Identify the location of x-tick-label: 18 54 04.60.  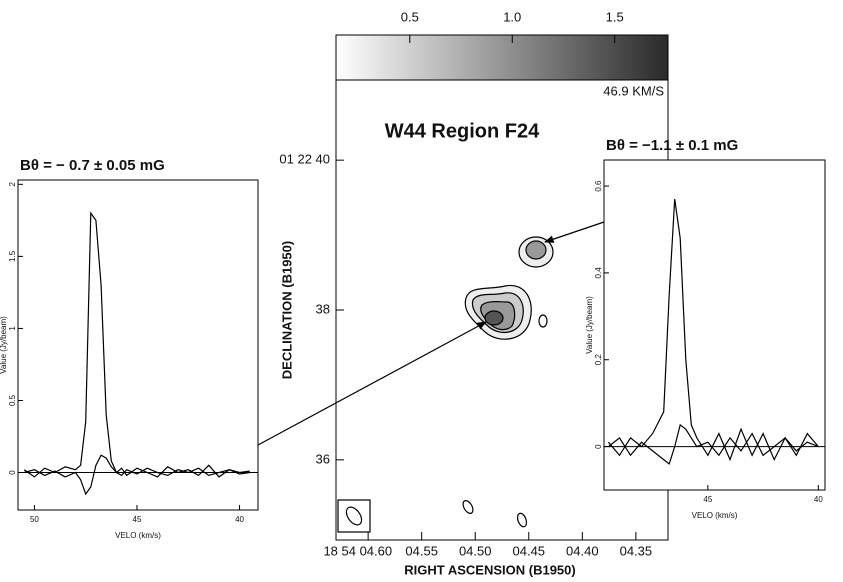
(357, 550).